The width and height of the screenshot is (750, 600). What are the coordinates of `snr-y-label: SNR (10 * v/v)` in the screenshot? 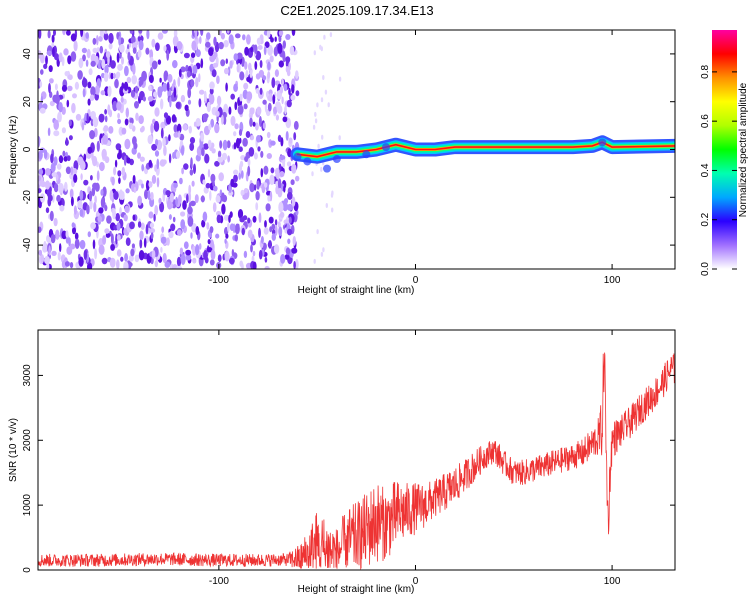 It's located at (13, 450).